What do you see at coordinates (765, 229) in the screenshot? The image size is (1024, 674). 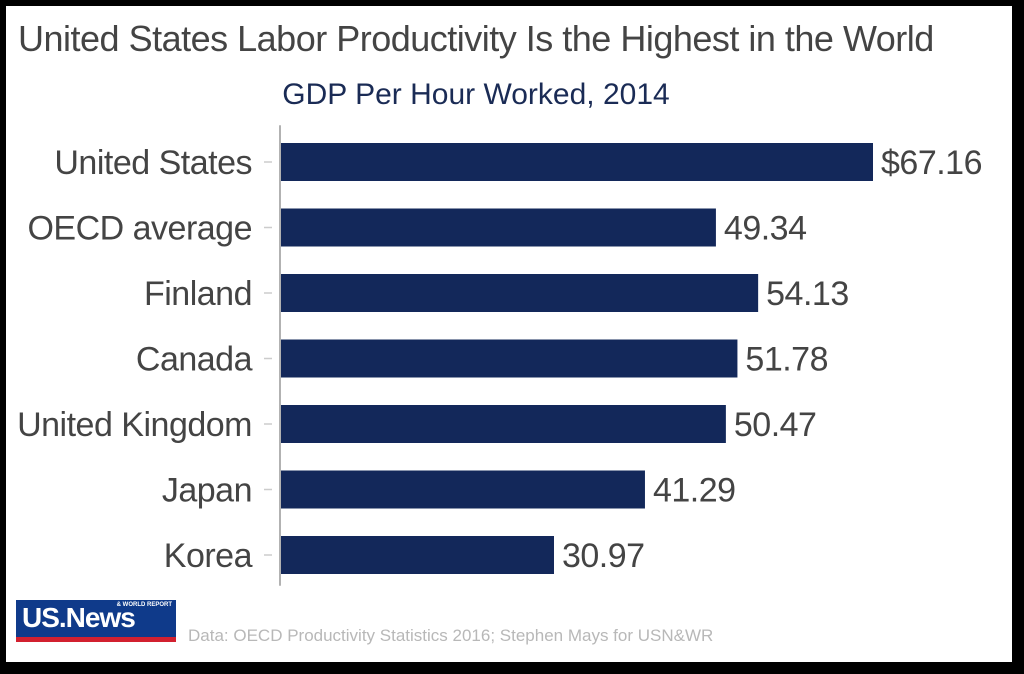 I see `value-label: 49.34` at bounding box center [765, 229].